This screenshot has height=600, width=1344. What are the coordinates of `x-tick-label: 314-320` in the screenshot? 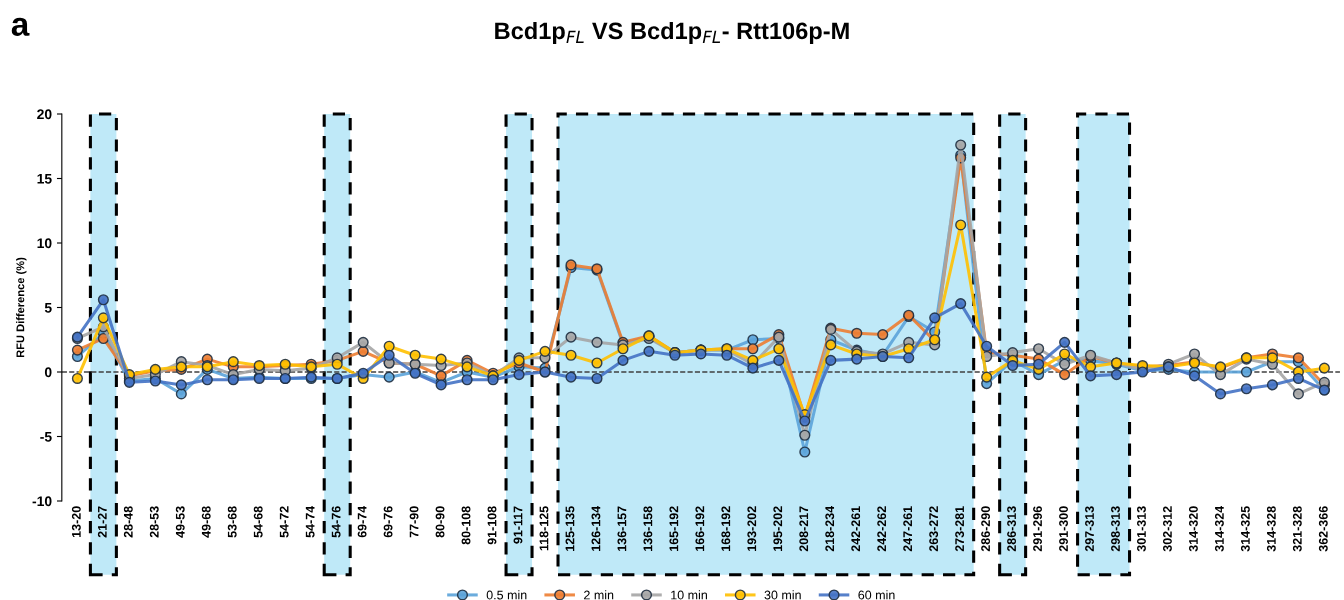 It's located at (1193, 529).